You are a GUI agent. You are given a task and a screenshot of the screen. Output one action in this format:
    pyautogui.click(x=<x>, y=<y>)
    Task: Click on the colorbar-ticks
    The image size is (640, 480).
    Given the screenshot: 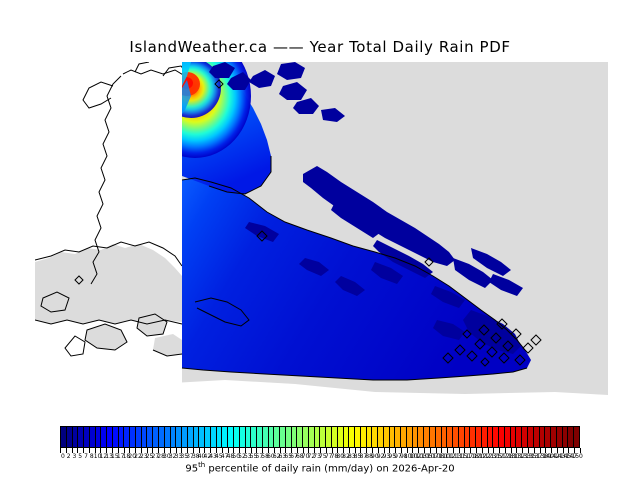 What is the action you would take?
    pyautogui.click(x=320, y=450)
    